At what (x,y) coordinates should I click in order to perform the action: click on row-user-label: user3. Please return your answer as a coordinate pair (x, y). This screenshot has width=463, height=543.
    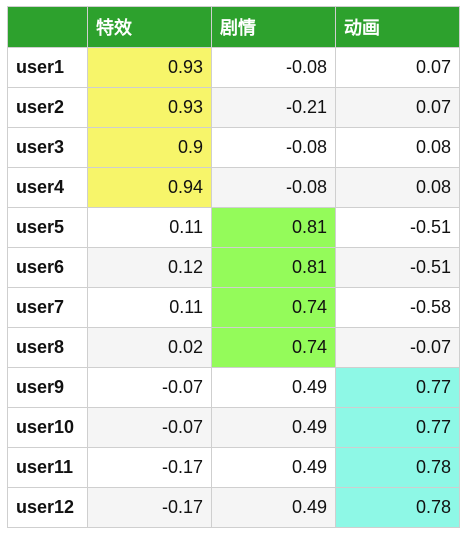
    Looking at the image, I should click on (47, 147).